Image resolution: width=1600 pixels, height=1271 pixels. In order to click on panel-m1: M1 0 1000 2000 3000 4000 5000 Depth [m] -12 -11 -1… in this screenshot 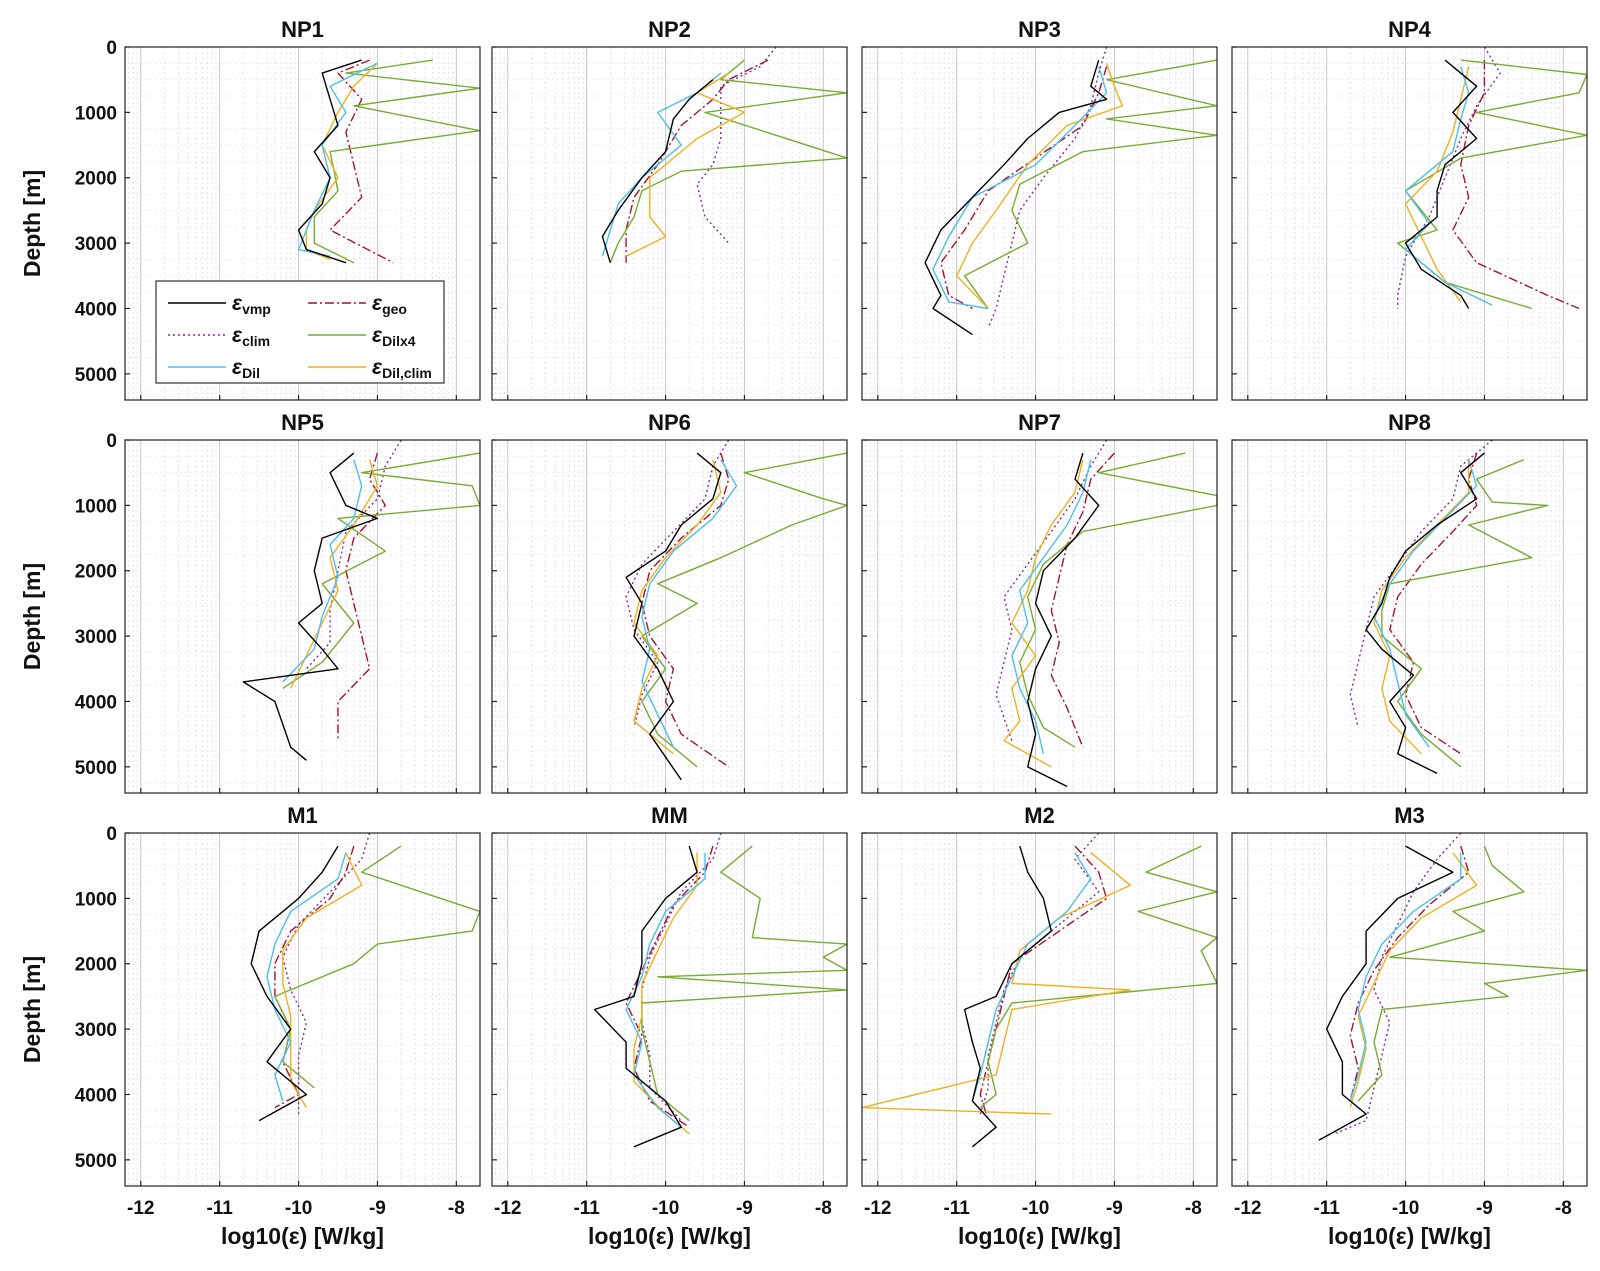, I will do `click(250, 1026)`.